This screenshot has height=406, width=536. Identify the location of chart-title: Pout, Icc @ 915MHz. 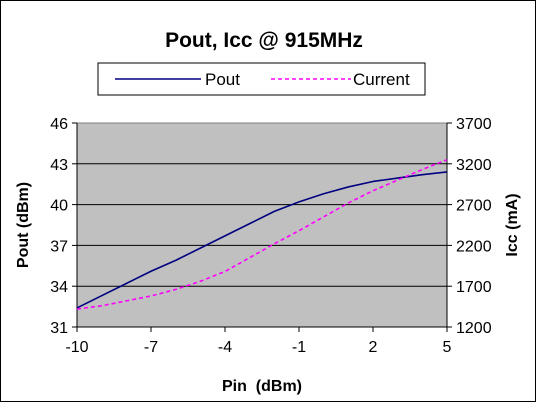
(264, 40).